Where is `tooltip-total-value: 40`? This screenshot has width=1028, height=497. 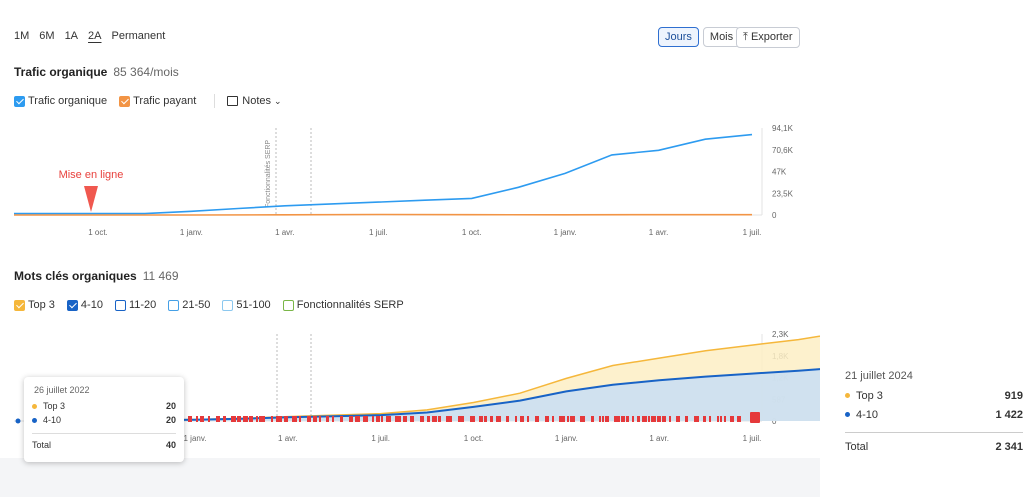
tooltip-total-value: 40 is located at coordinates (170, 445).